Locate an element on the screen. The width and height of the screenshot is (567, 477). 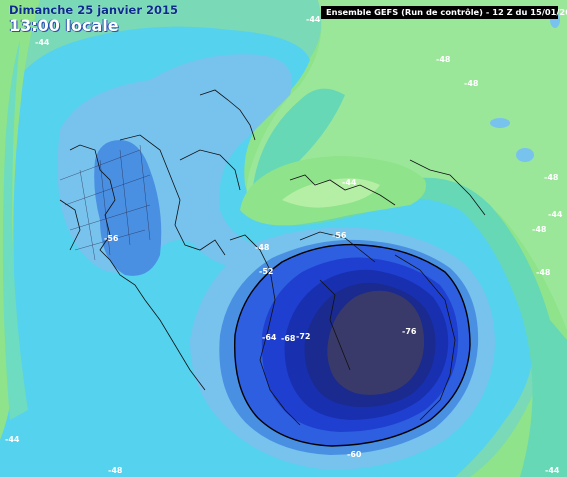
europe-lighter-green is located at coordinates (331, 193).